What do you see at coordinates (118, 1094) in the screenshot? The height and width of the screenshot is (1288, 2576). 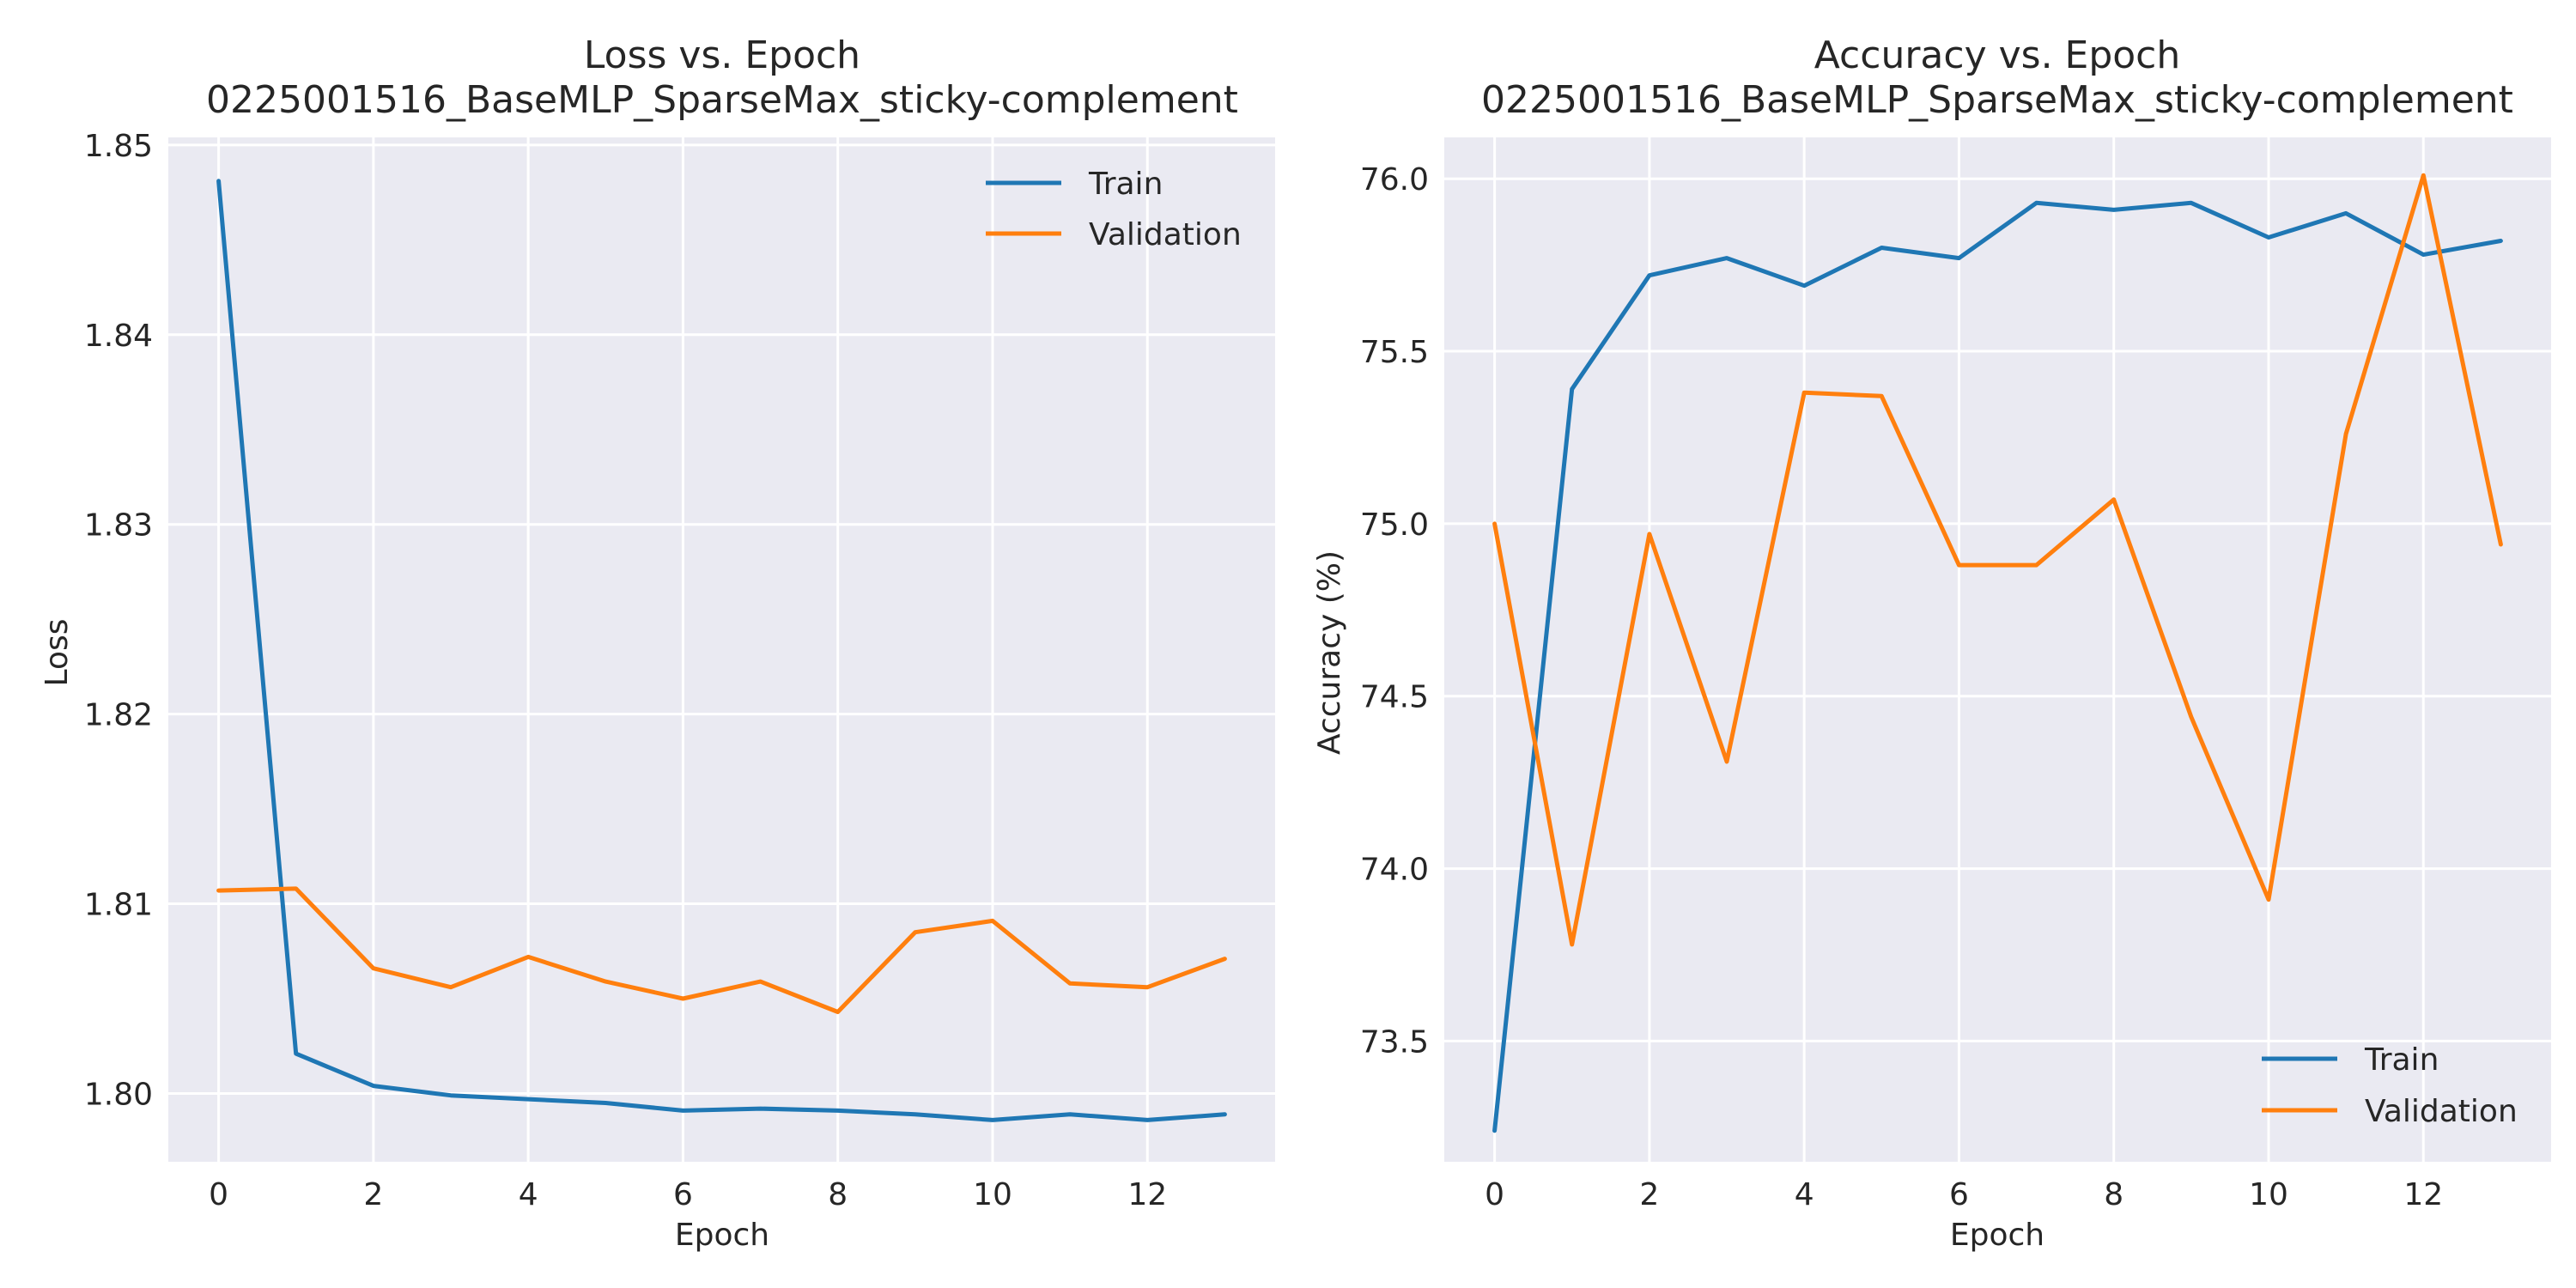 I see `y-tick-label: 1.80` at bounding box center [118, 1094].